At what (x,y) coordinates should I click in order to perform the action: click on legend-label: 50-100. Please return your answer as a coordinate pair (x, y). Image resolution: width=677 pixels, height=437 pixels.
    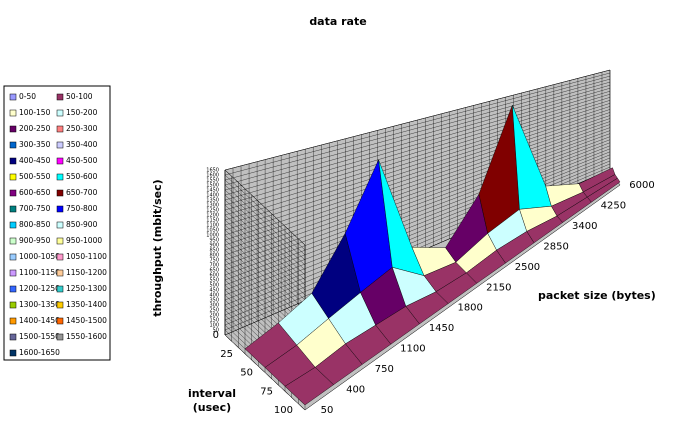
    Looking at the image, I should click on (79, 96).